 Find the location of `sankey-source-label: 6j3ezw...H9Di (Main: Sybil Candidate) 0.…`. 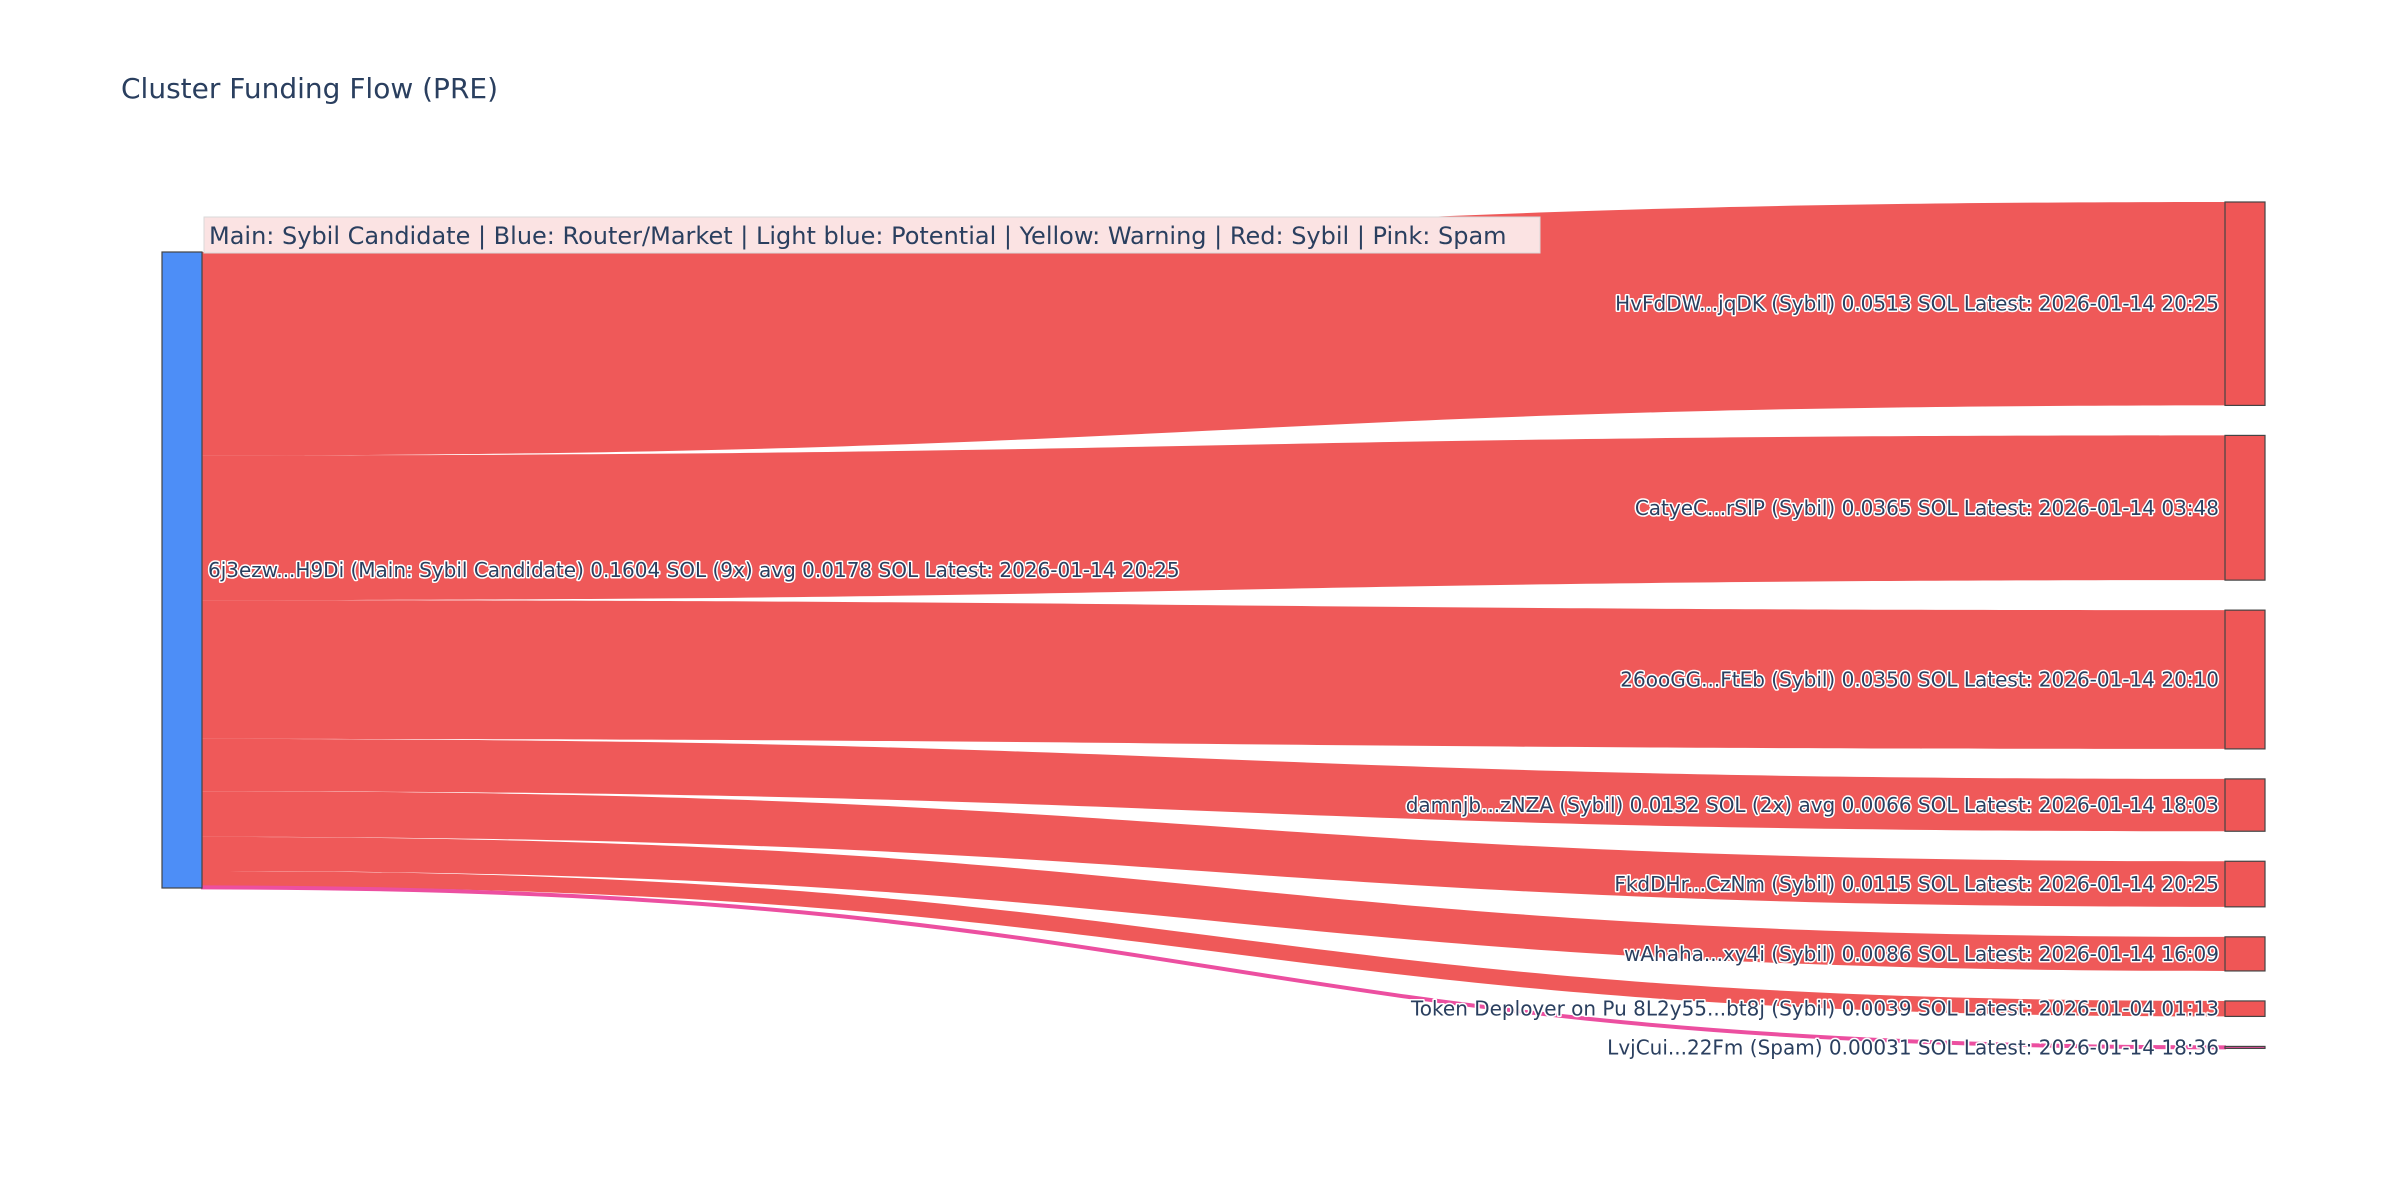

sankey-source-label: 6j3ezw...H9Di (Main: Sybil Candidate) 0.… is located at coordinates (694, 570).